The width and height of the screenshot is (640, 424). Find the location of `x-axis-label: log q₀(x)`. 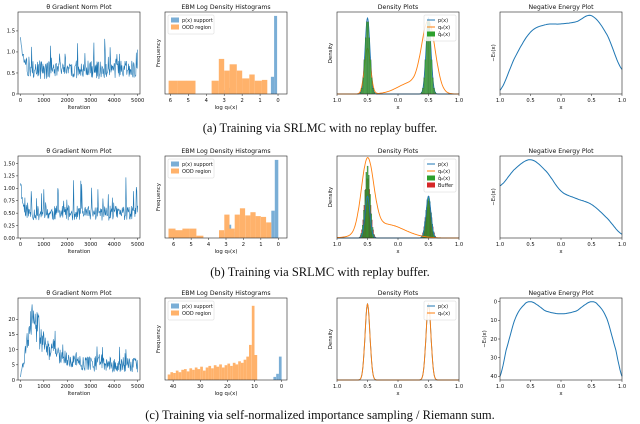

x-axis-label: log q₀(x) is located at coordinates (226, 108).